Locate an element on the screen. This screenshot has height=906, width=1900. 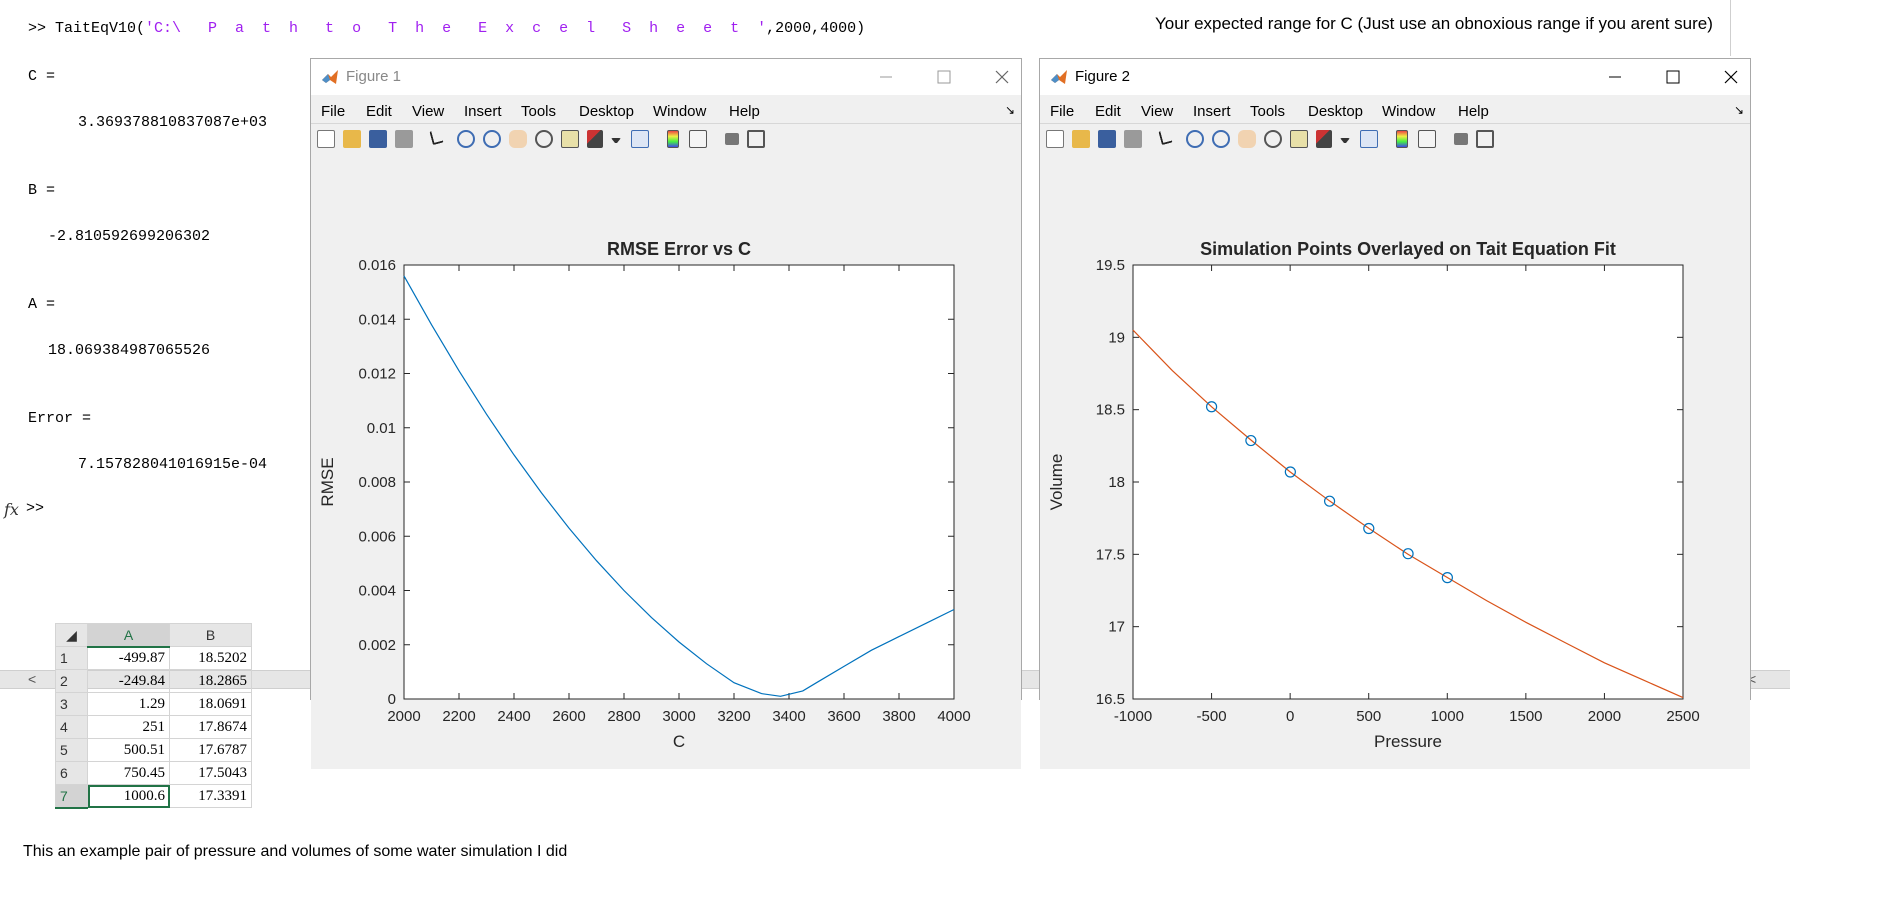
row-header: 6 is located at coordinates (71, 773).